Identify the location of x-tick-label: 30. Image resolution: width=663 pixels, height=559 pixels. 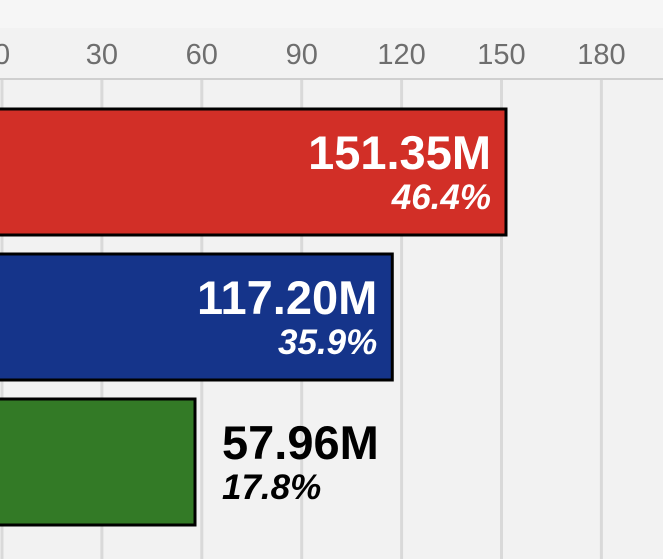
(102, 55).